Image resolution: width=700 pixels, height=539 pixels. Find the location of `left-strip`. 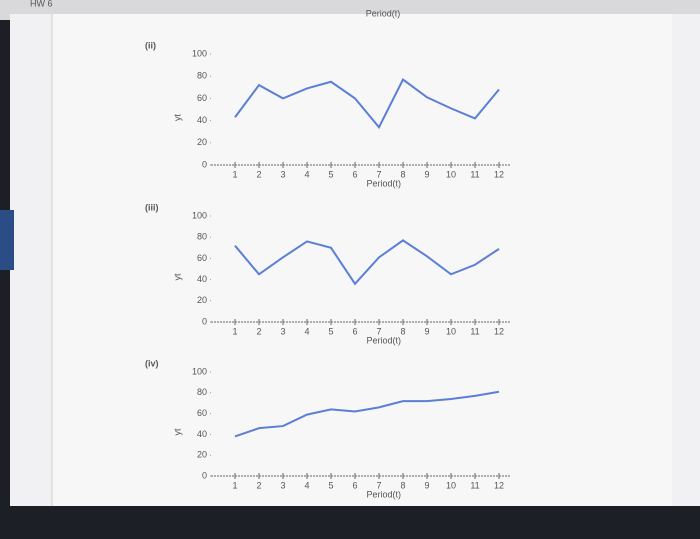

left-strip is located at coordinates (7, 240).